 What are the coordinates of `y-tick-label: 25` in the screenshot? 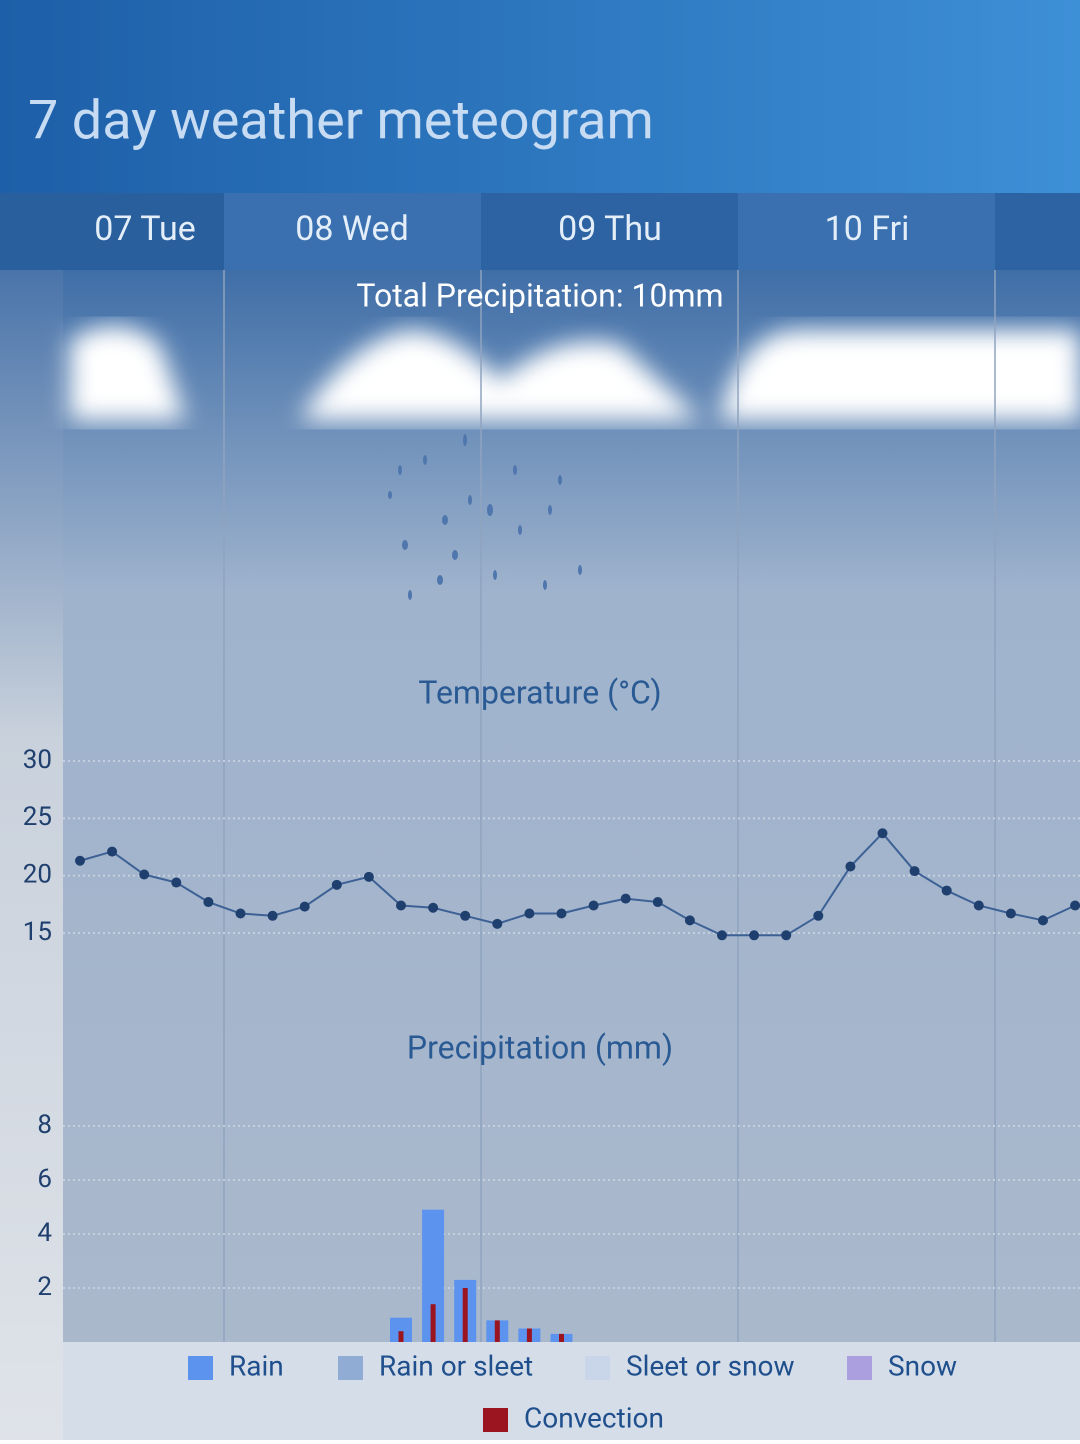 It's located at (37, 817).